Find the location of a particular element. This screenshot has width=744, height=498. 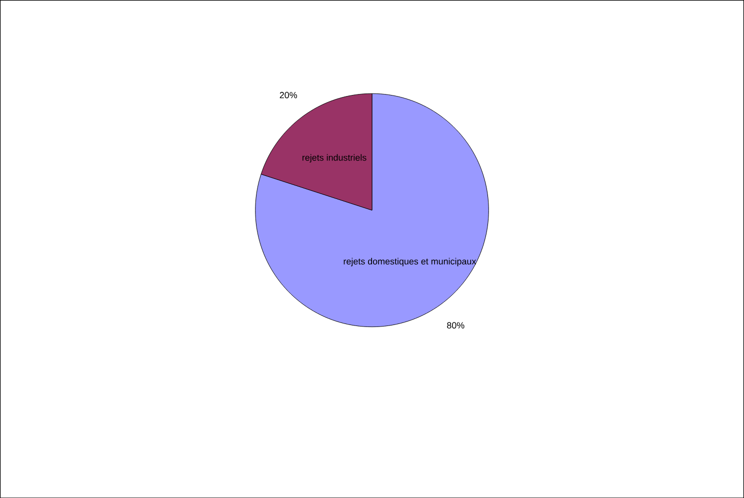

data-label: 20% is located at coordinates (289, 95).